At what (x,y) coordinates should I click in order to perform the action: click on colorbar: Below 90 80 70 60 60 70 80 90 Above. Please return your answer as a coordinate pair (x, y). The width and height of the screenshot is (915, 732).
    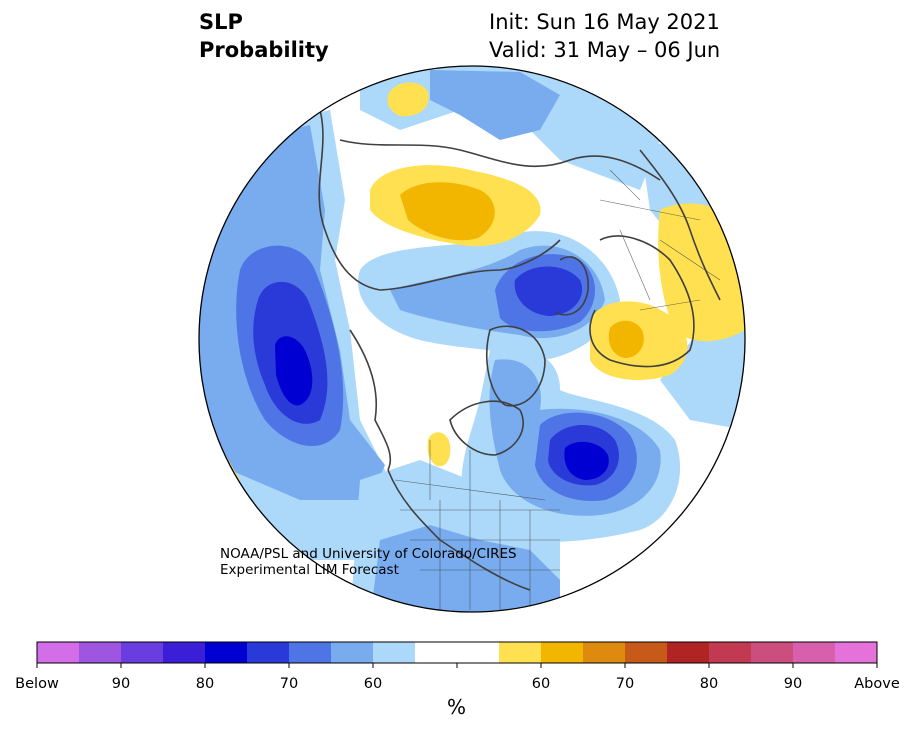
    Looking at the image, I should click on (457, 666).